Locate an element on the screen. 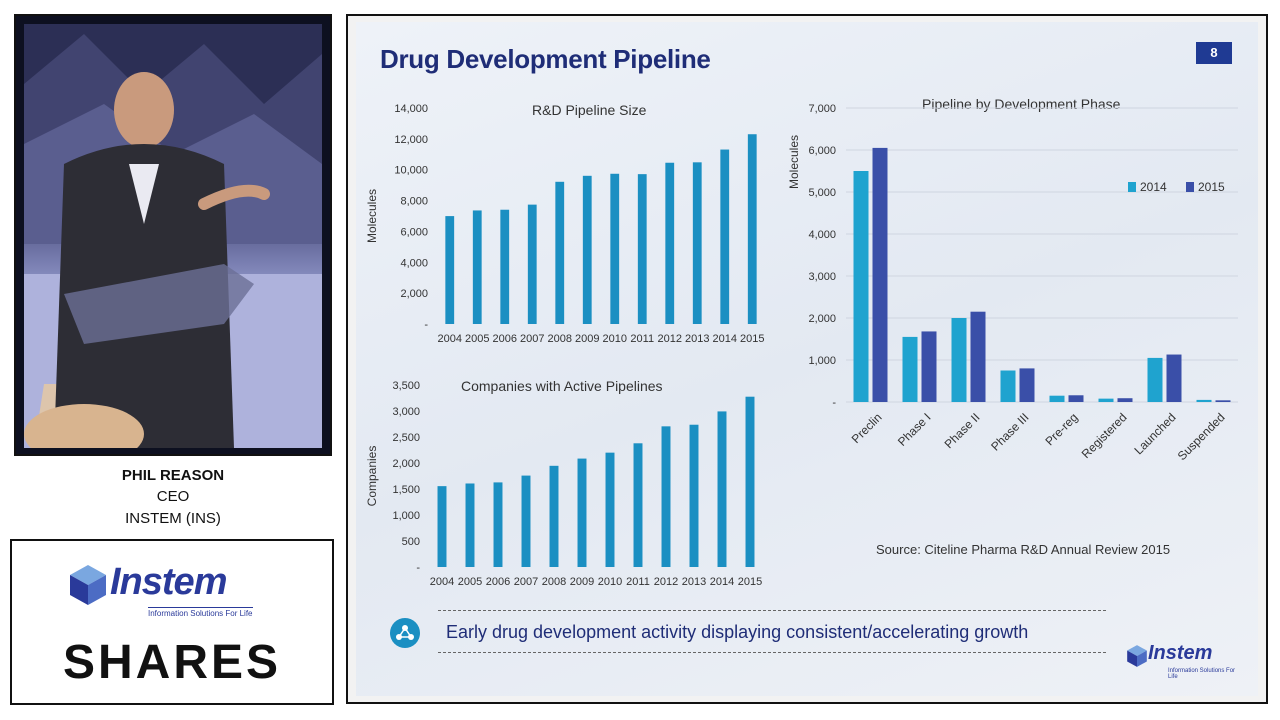 The image size is (1280, 720). x-tick-label: Phase II is located at coordinates (962, 430).